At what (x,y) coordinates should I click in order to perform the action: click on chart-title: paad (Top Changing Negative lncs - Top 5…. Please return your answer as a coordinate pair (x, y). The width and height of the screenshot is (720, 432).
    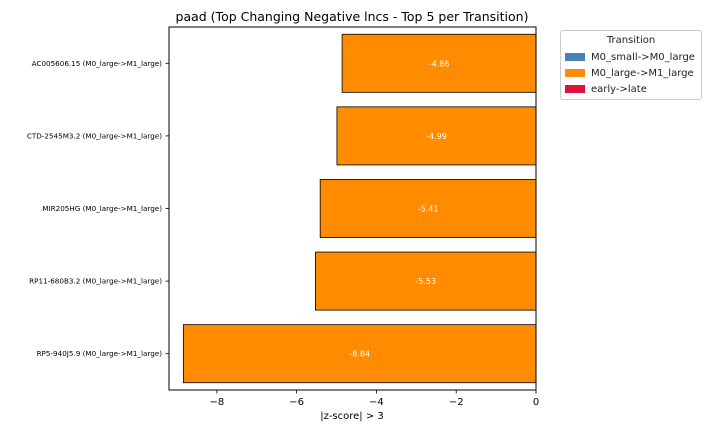
    Looking at the image, I should click on (352, 16).